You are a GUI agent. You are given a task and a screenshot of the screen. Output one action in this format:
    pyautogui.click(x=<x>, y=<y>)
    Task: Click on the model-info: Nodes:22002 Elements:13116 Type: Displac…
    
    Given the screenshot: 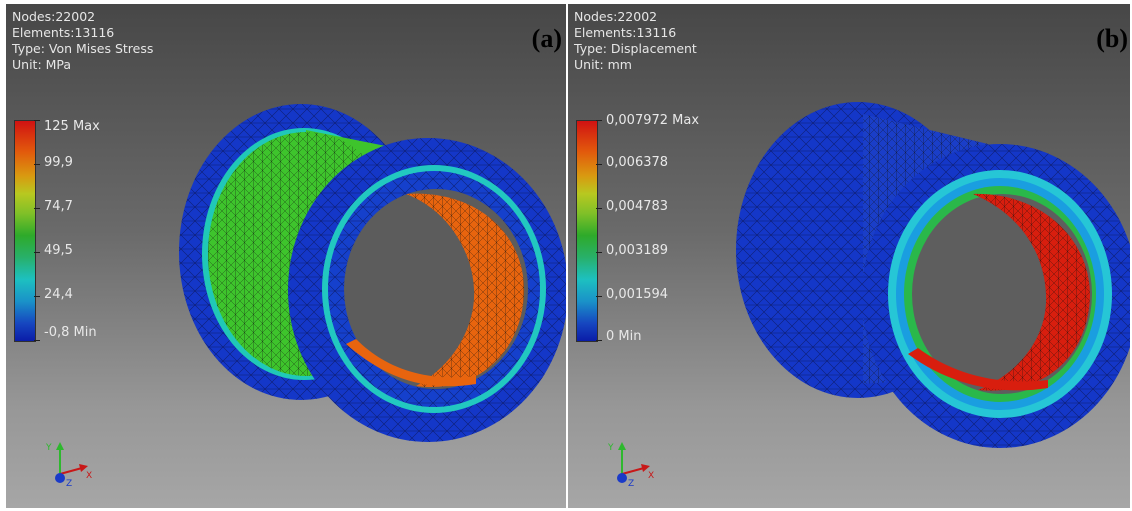 What is the action you would take?
    pyautogui.click(x=635, y=41)
    